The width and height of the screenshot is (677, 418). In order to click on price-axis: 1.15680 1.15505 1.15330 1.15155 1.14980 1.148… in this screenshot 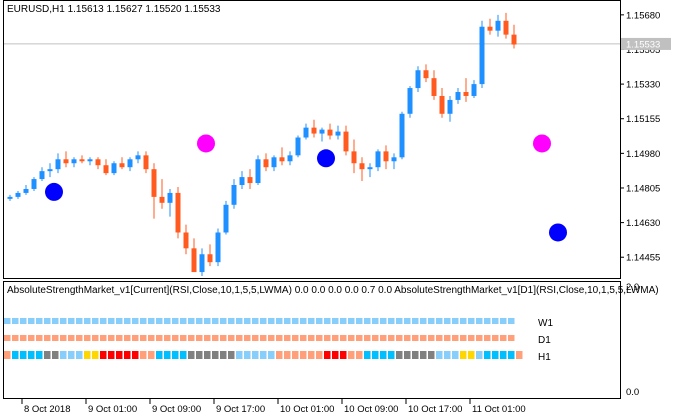, I will do `click(640, 137)`.